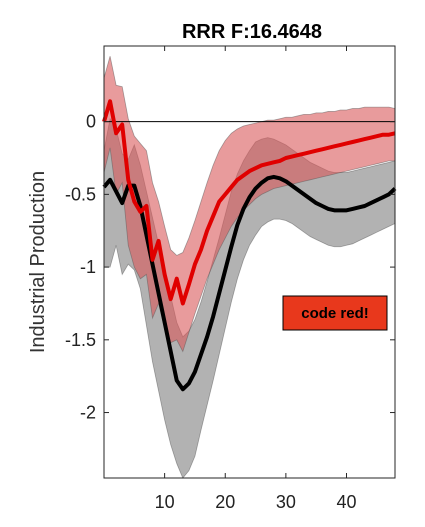  I want to click on y-tick-label: 0, so click(91, 122).